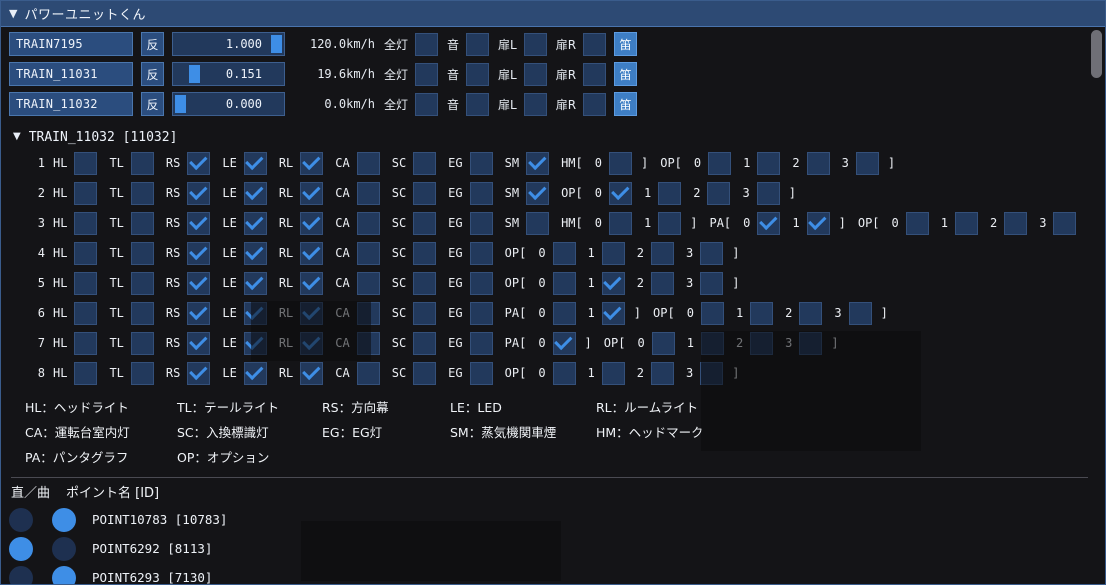 This screenshot has width=1106, height=585. I want to click on sound-checkbox, so click(478, 104).